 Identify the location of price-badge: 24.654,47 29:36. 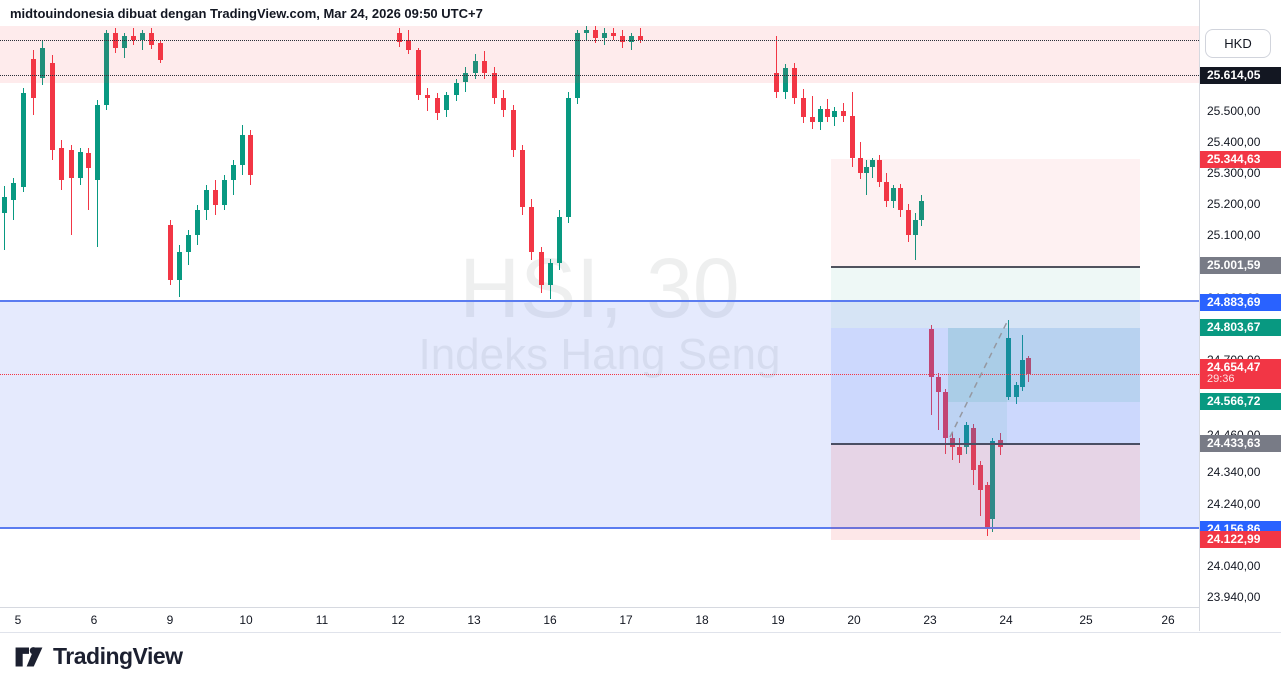
(1240, 374).